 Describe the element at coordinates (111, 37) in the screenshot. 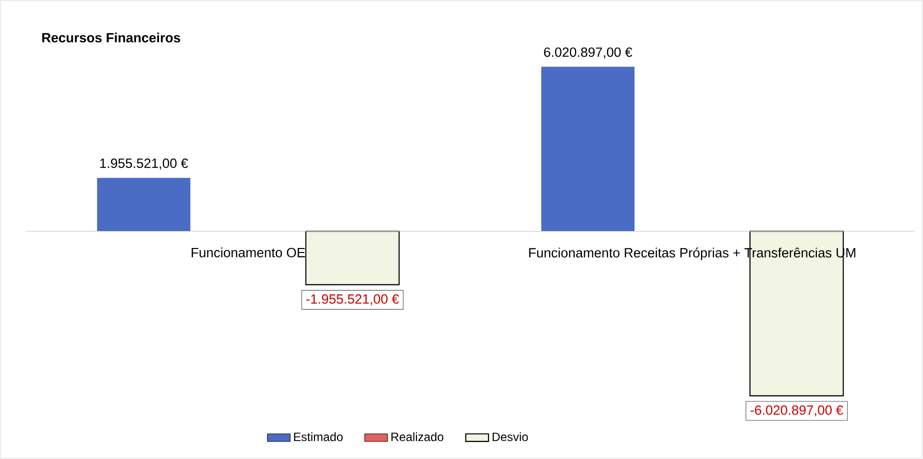

I see `chart-title: Recursos Financeiros` at that location.